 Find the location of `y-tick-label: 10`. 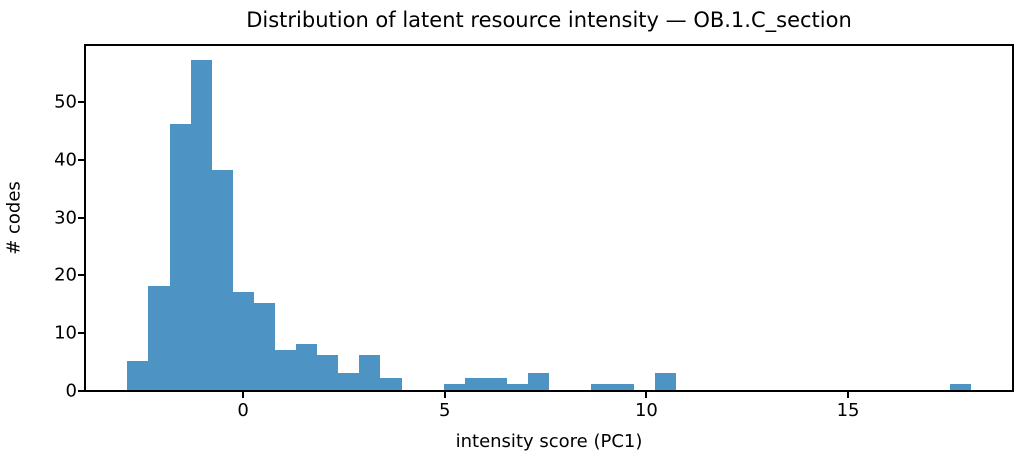

y-tick-label: 10 is located at coordinates (65, 333).